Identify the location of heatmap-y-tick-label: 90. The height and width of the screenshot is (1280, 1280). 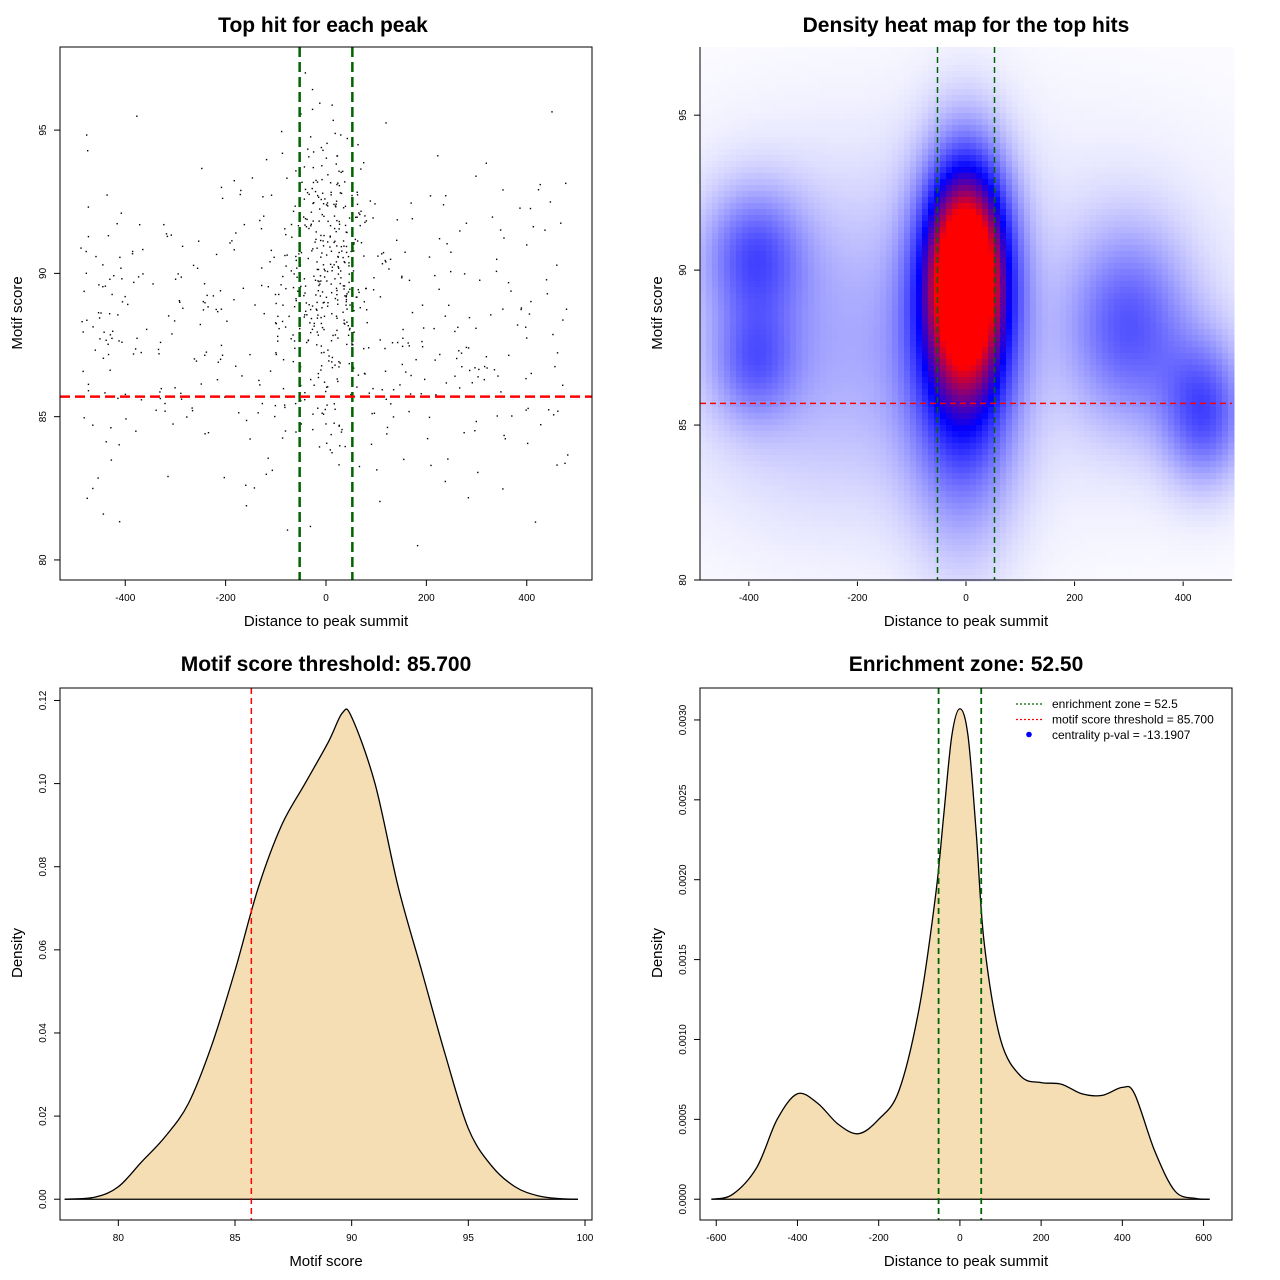
(683, 270).